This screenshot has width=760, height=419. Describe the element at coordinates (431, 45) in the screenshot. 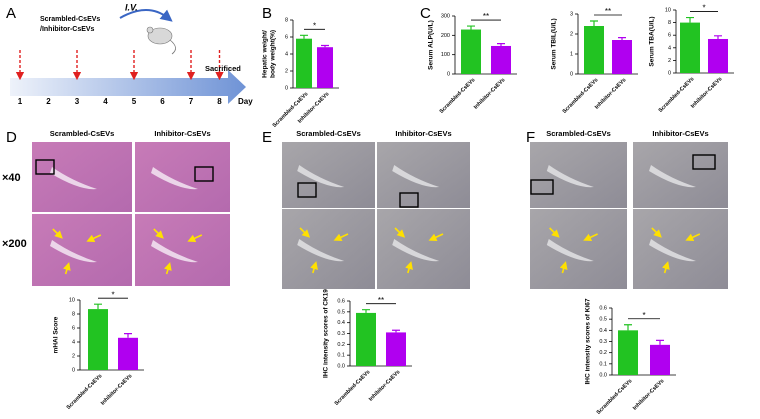

I see `y-axis-label: Serum ALP(U/L)` at that location.